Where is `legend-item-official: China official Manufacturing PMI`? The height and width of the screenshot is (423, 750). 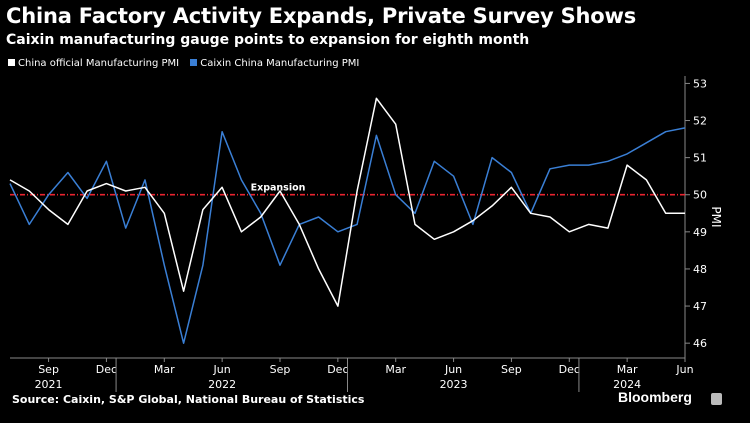
legend-item-official: China official Manufacturing PMI is located at coordinates (95, 63).